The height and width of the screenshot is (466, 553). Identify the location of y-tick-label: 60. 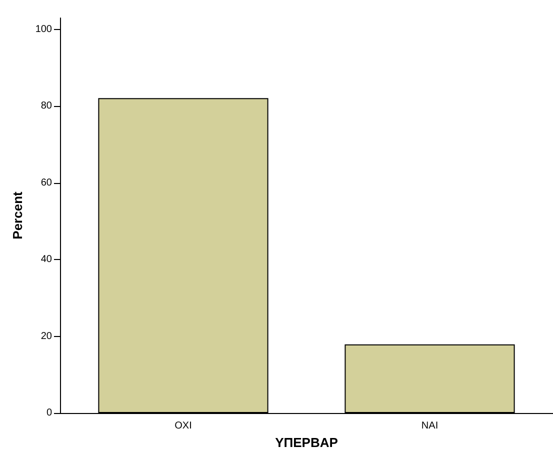
(46, 182).